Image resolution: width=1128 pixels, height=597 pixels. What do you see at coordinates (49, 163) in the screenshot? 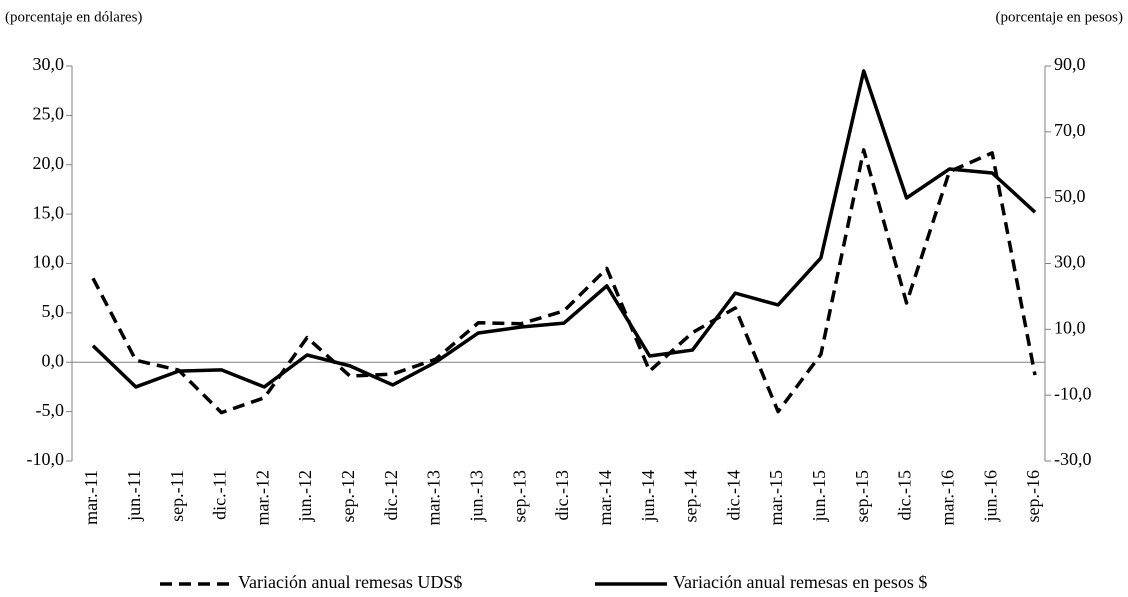
I see `y-tick-label: 20,0` at bounding box center [49, 163].